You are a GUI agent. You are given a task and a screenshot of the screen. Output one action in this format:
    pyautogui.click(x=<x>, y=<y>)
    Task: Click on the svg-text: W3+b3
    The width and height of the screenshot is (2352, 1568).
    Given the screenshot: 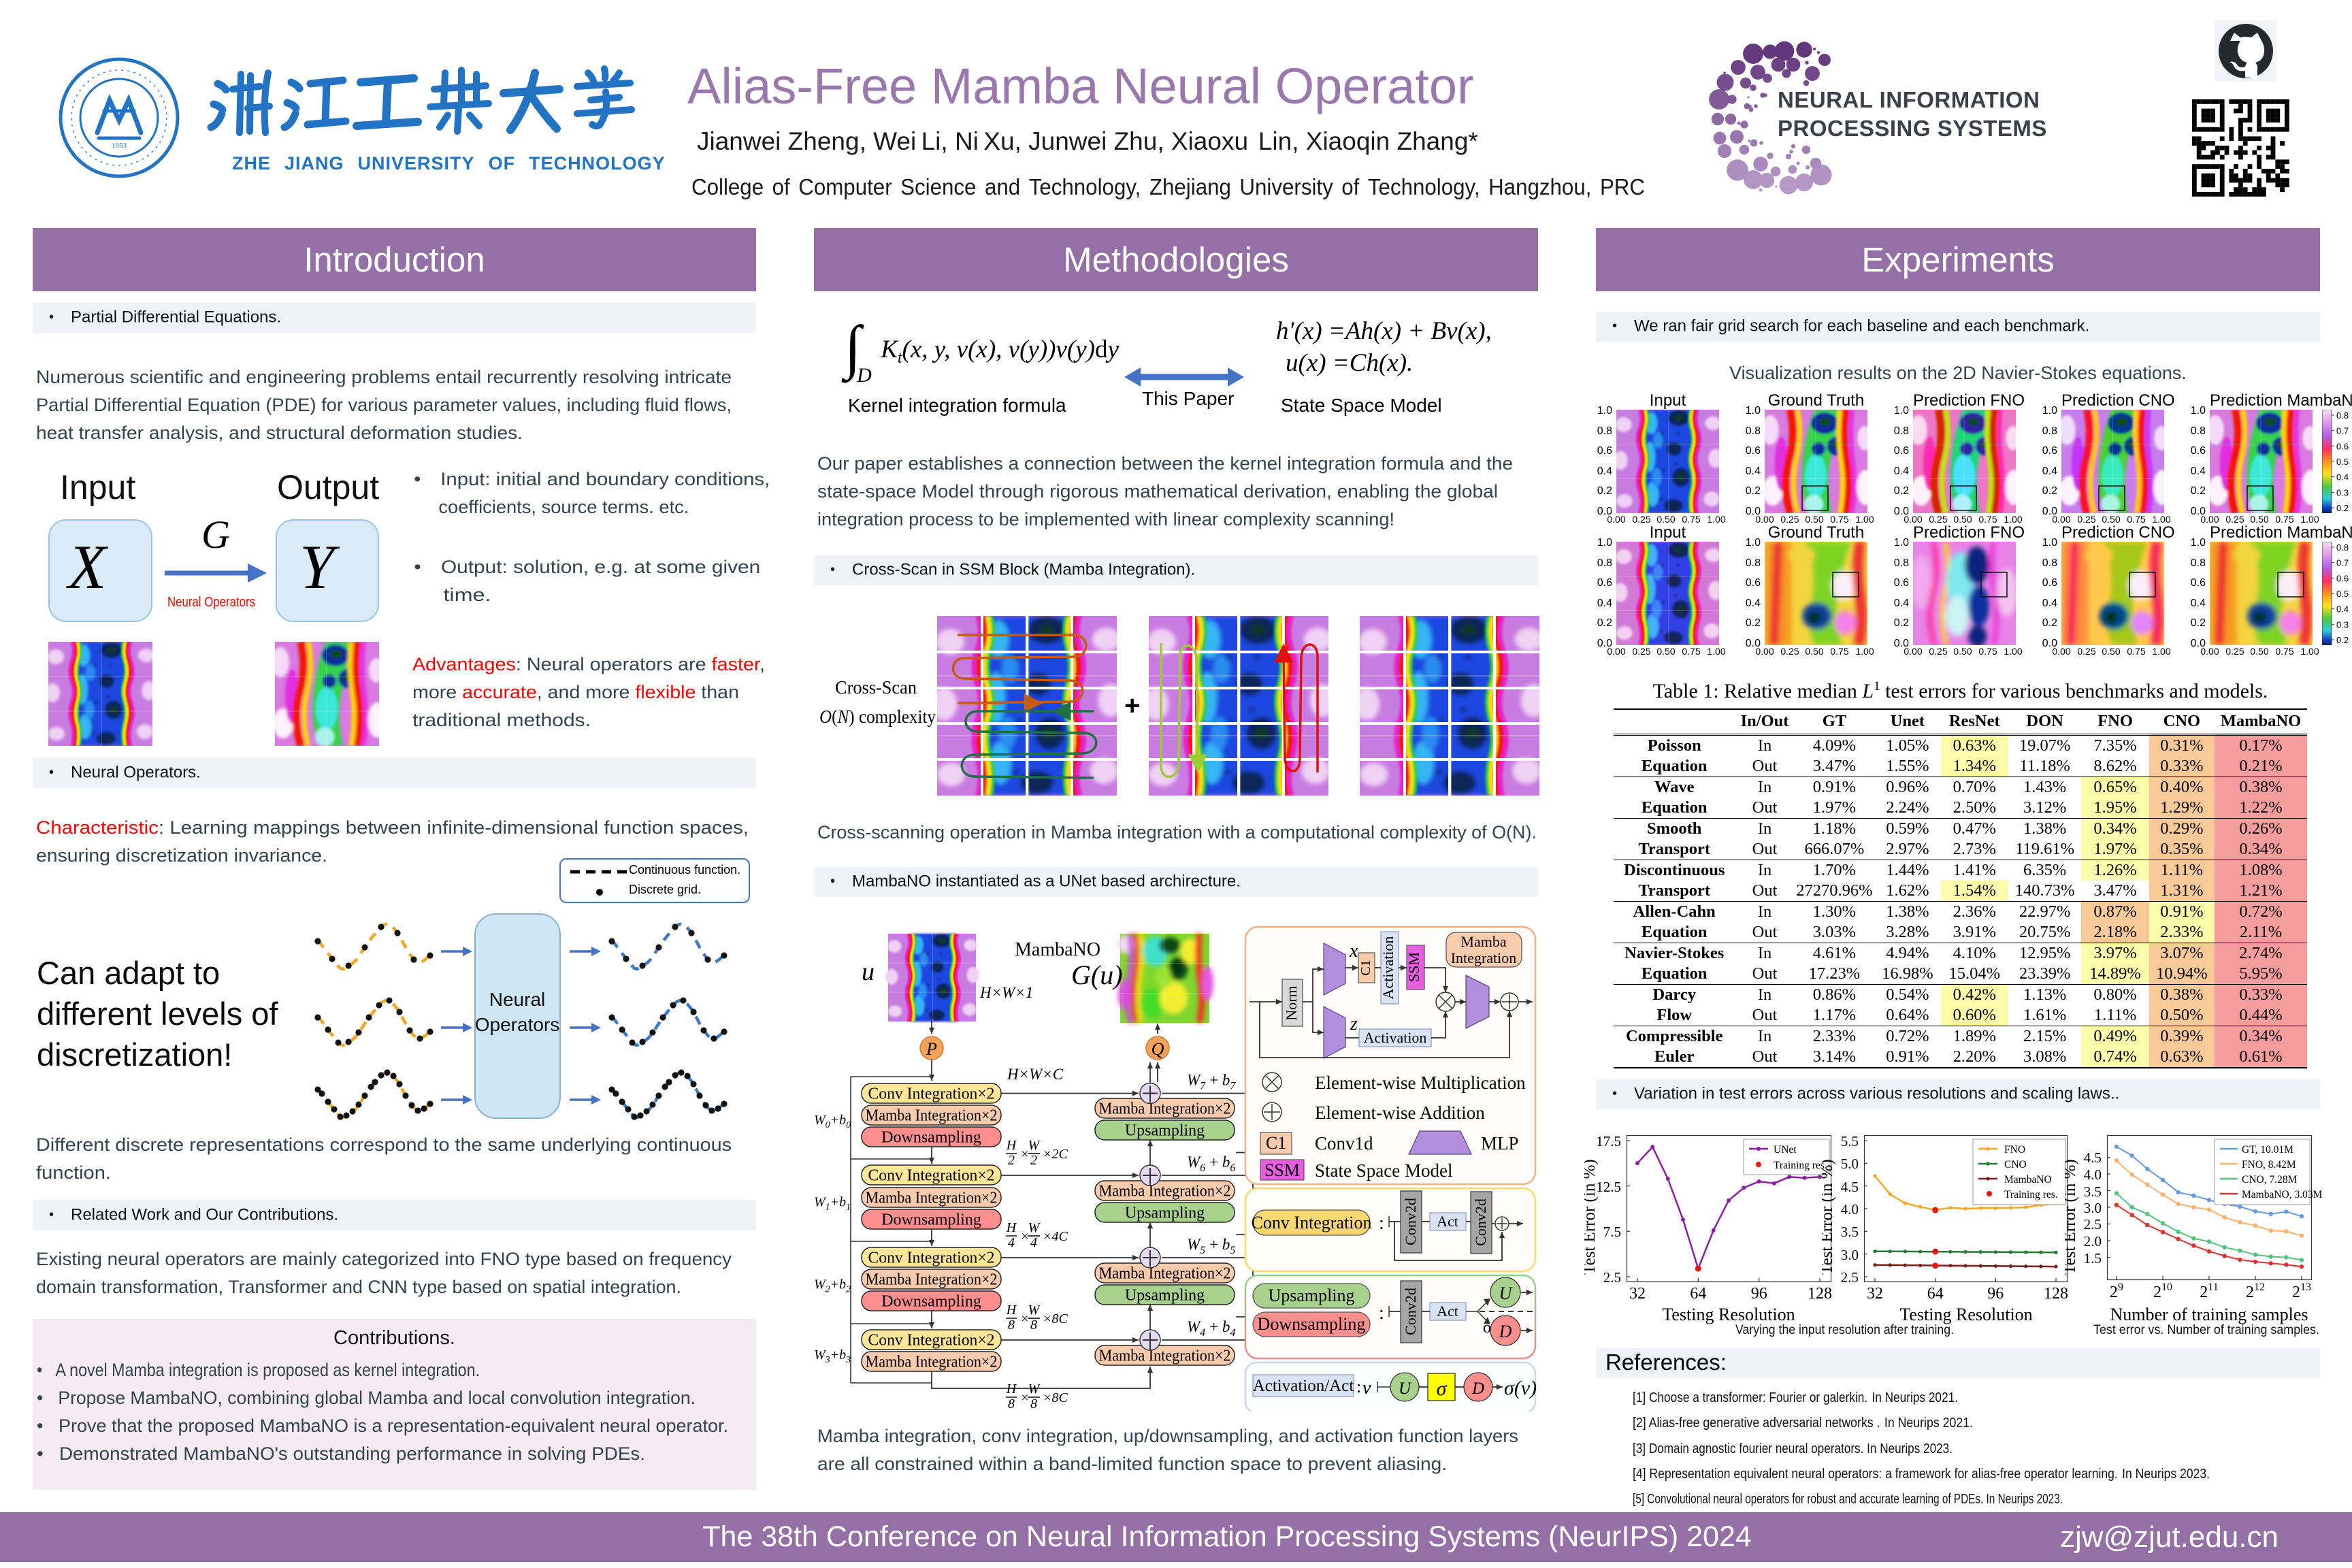 What is the action you would take?
    pyautogui.click(x=833, y=1357)
    